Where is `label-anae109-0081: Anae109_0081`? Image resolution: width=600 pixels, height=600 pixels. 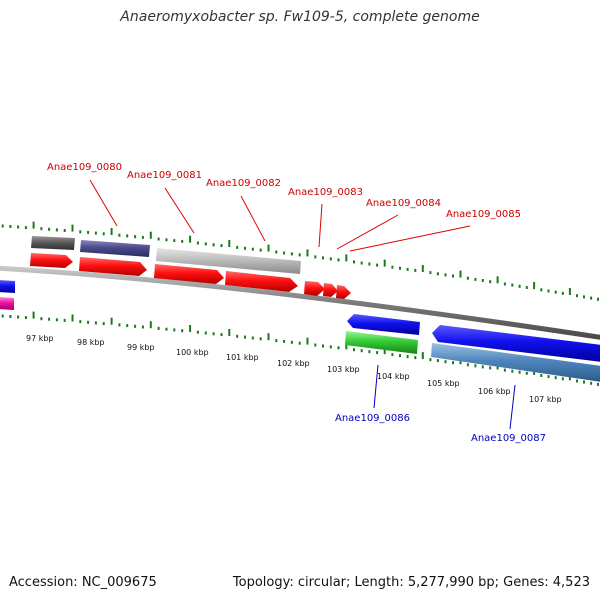 label-anae109-0081: Anae109_0081 is located at coordinates (164, 175).